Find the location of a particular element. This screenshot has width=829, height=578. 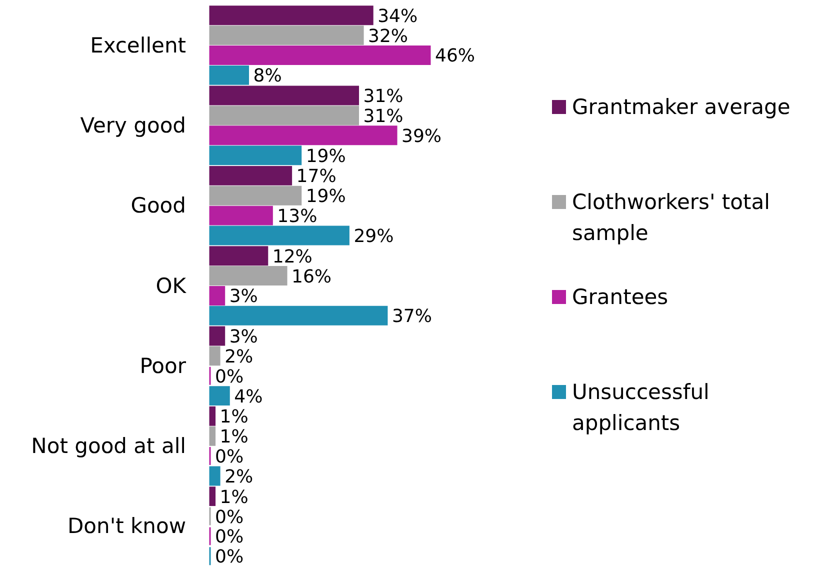

data-label: 12% is located at coordinates (292, 257).